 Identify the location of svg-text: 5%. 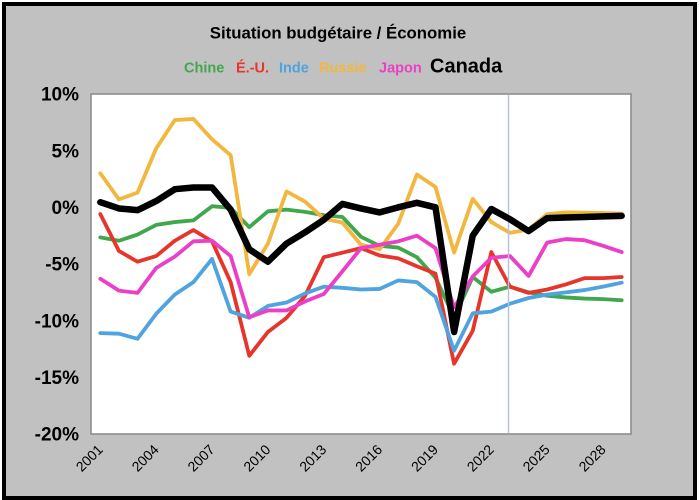
(66, 151).